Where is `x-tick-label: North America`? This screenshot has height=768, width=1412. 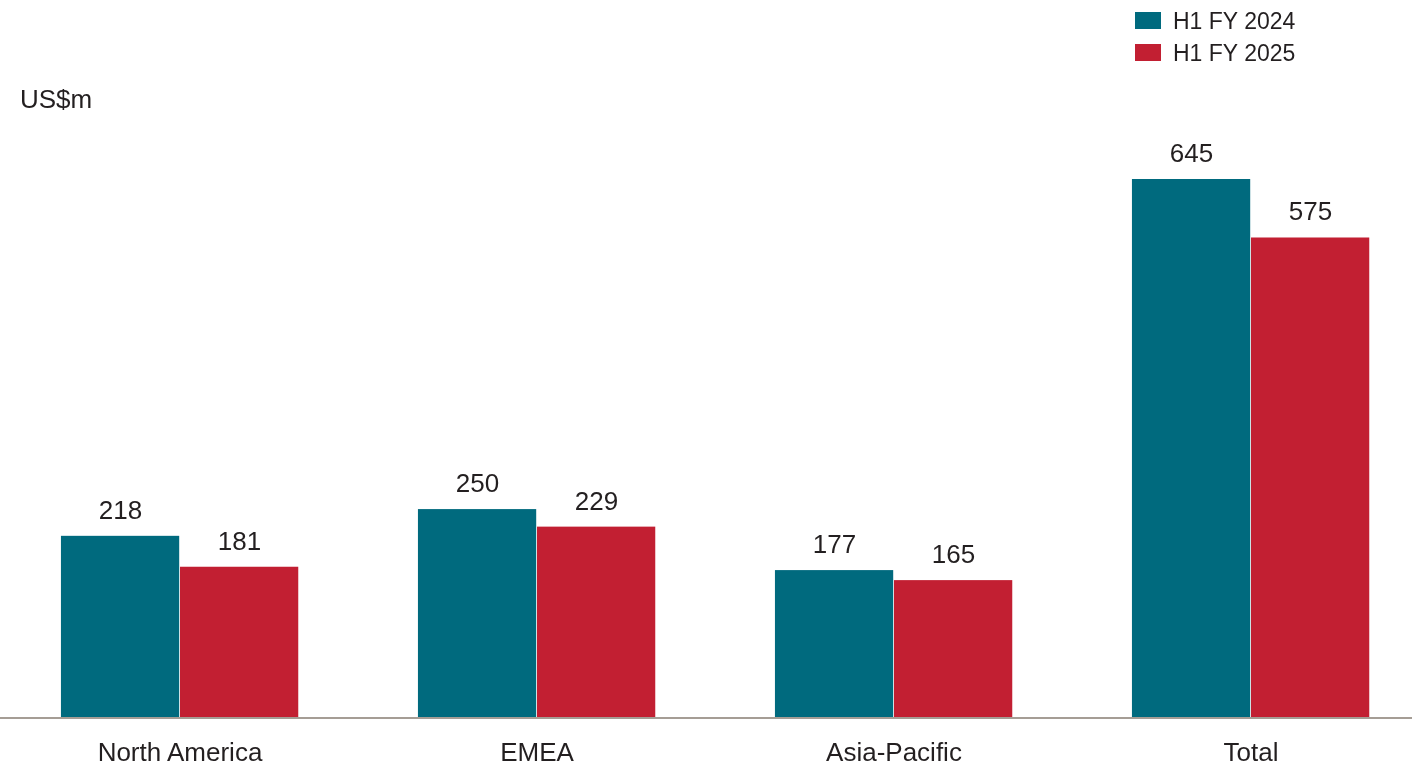 x-tick-label: North America is located at coordinates (180, 752).